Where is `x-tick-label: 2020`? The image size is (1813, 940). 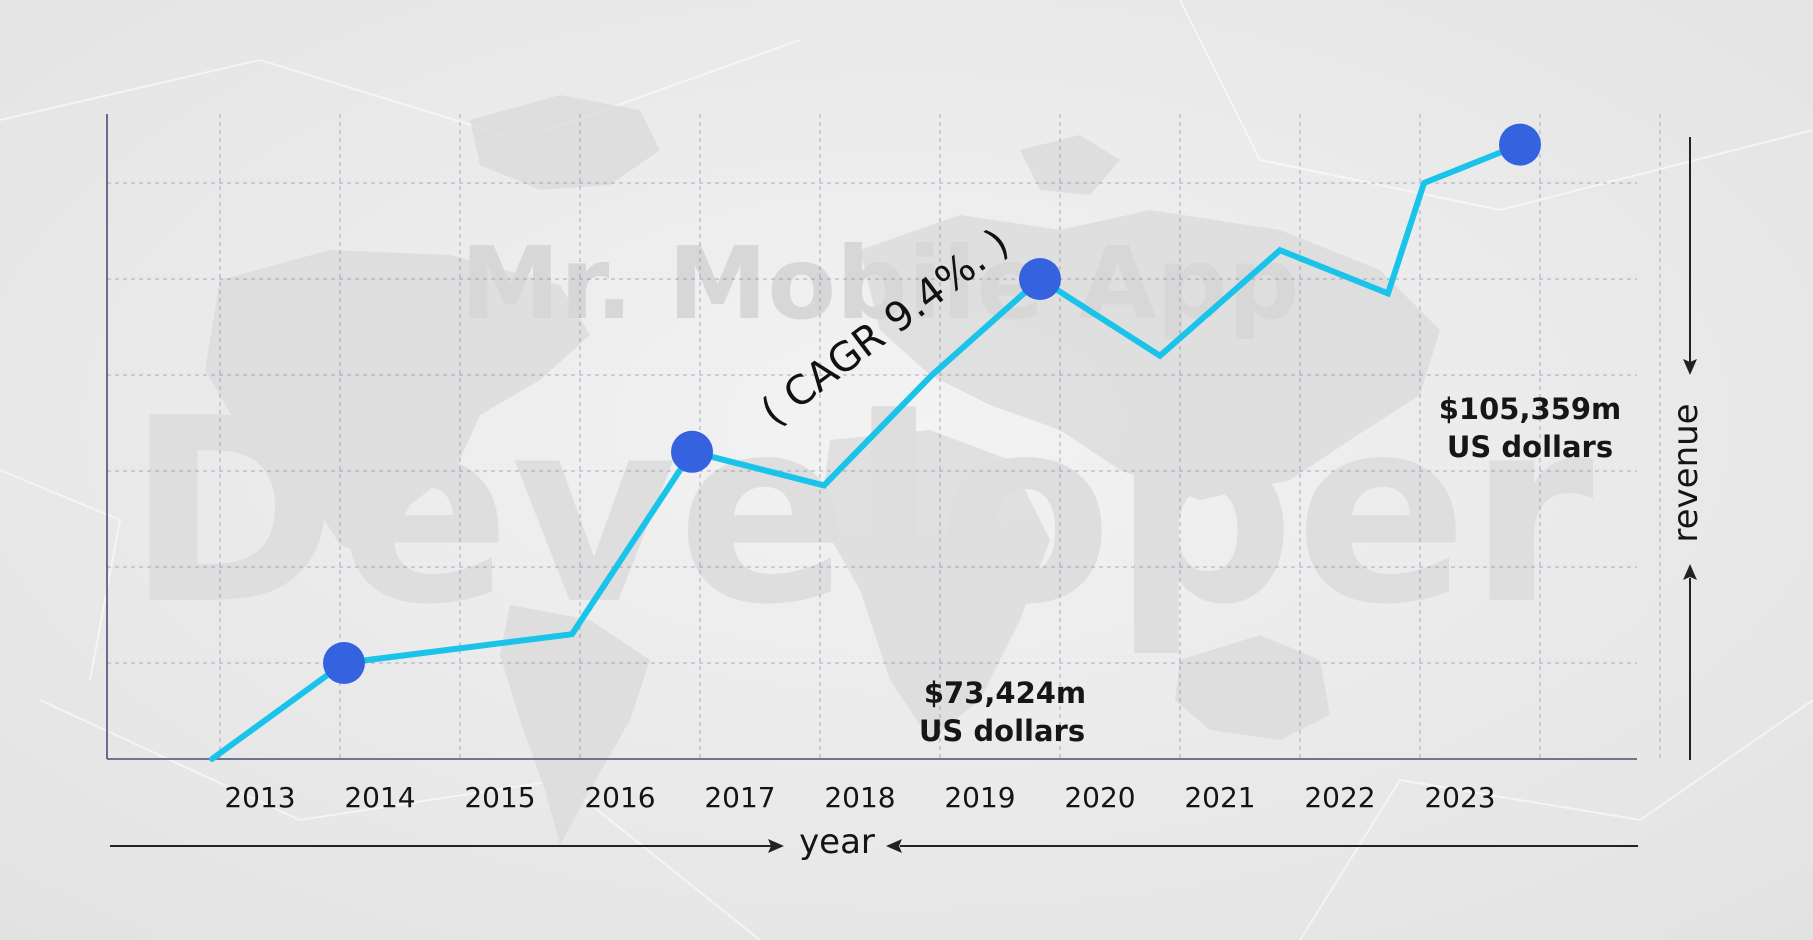
x-tick-label: 2020 is located at coordinates (1099, 797).